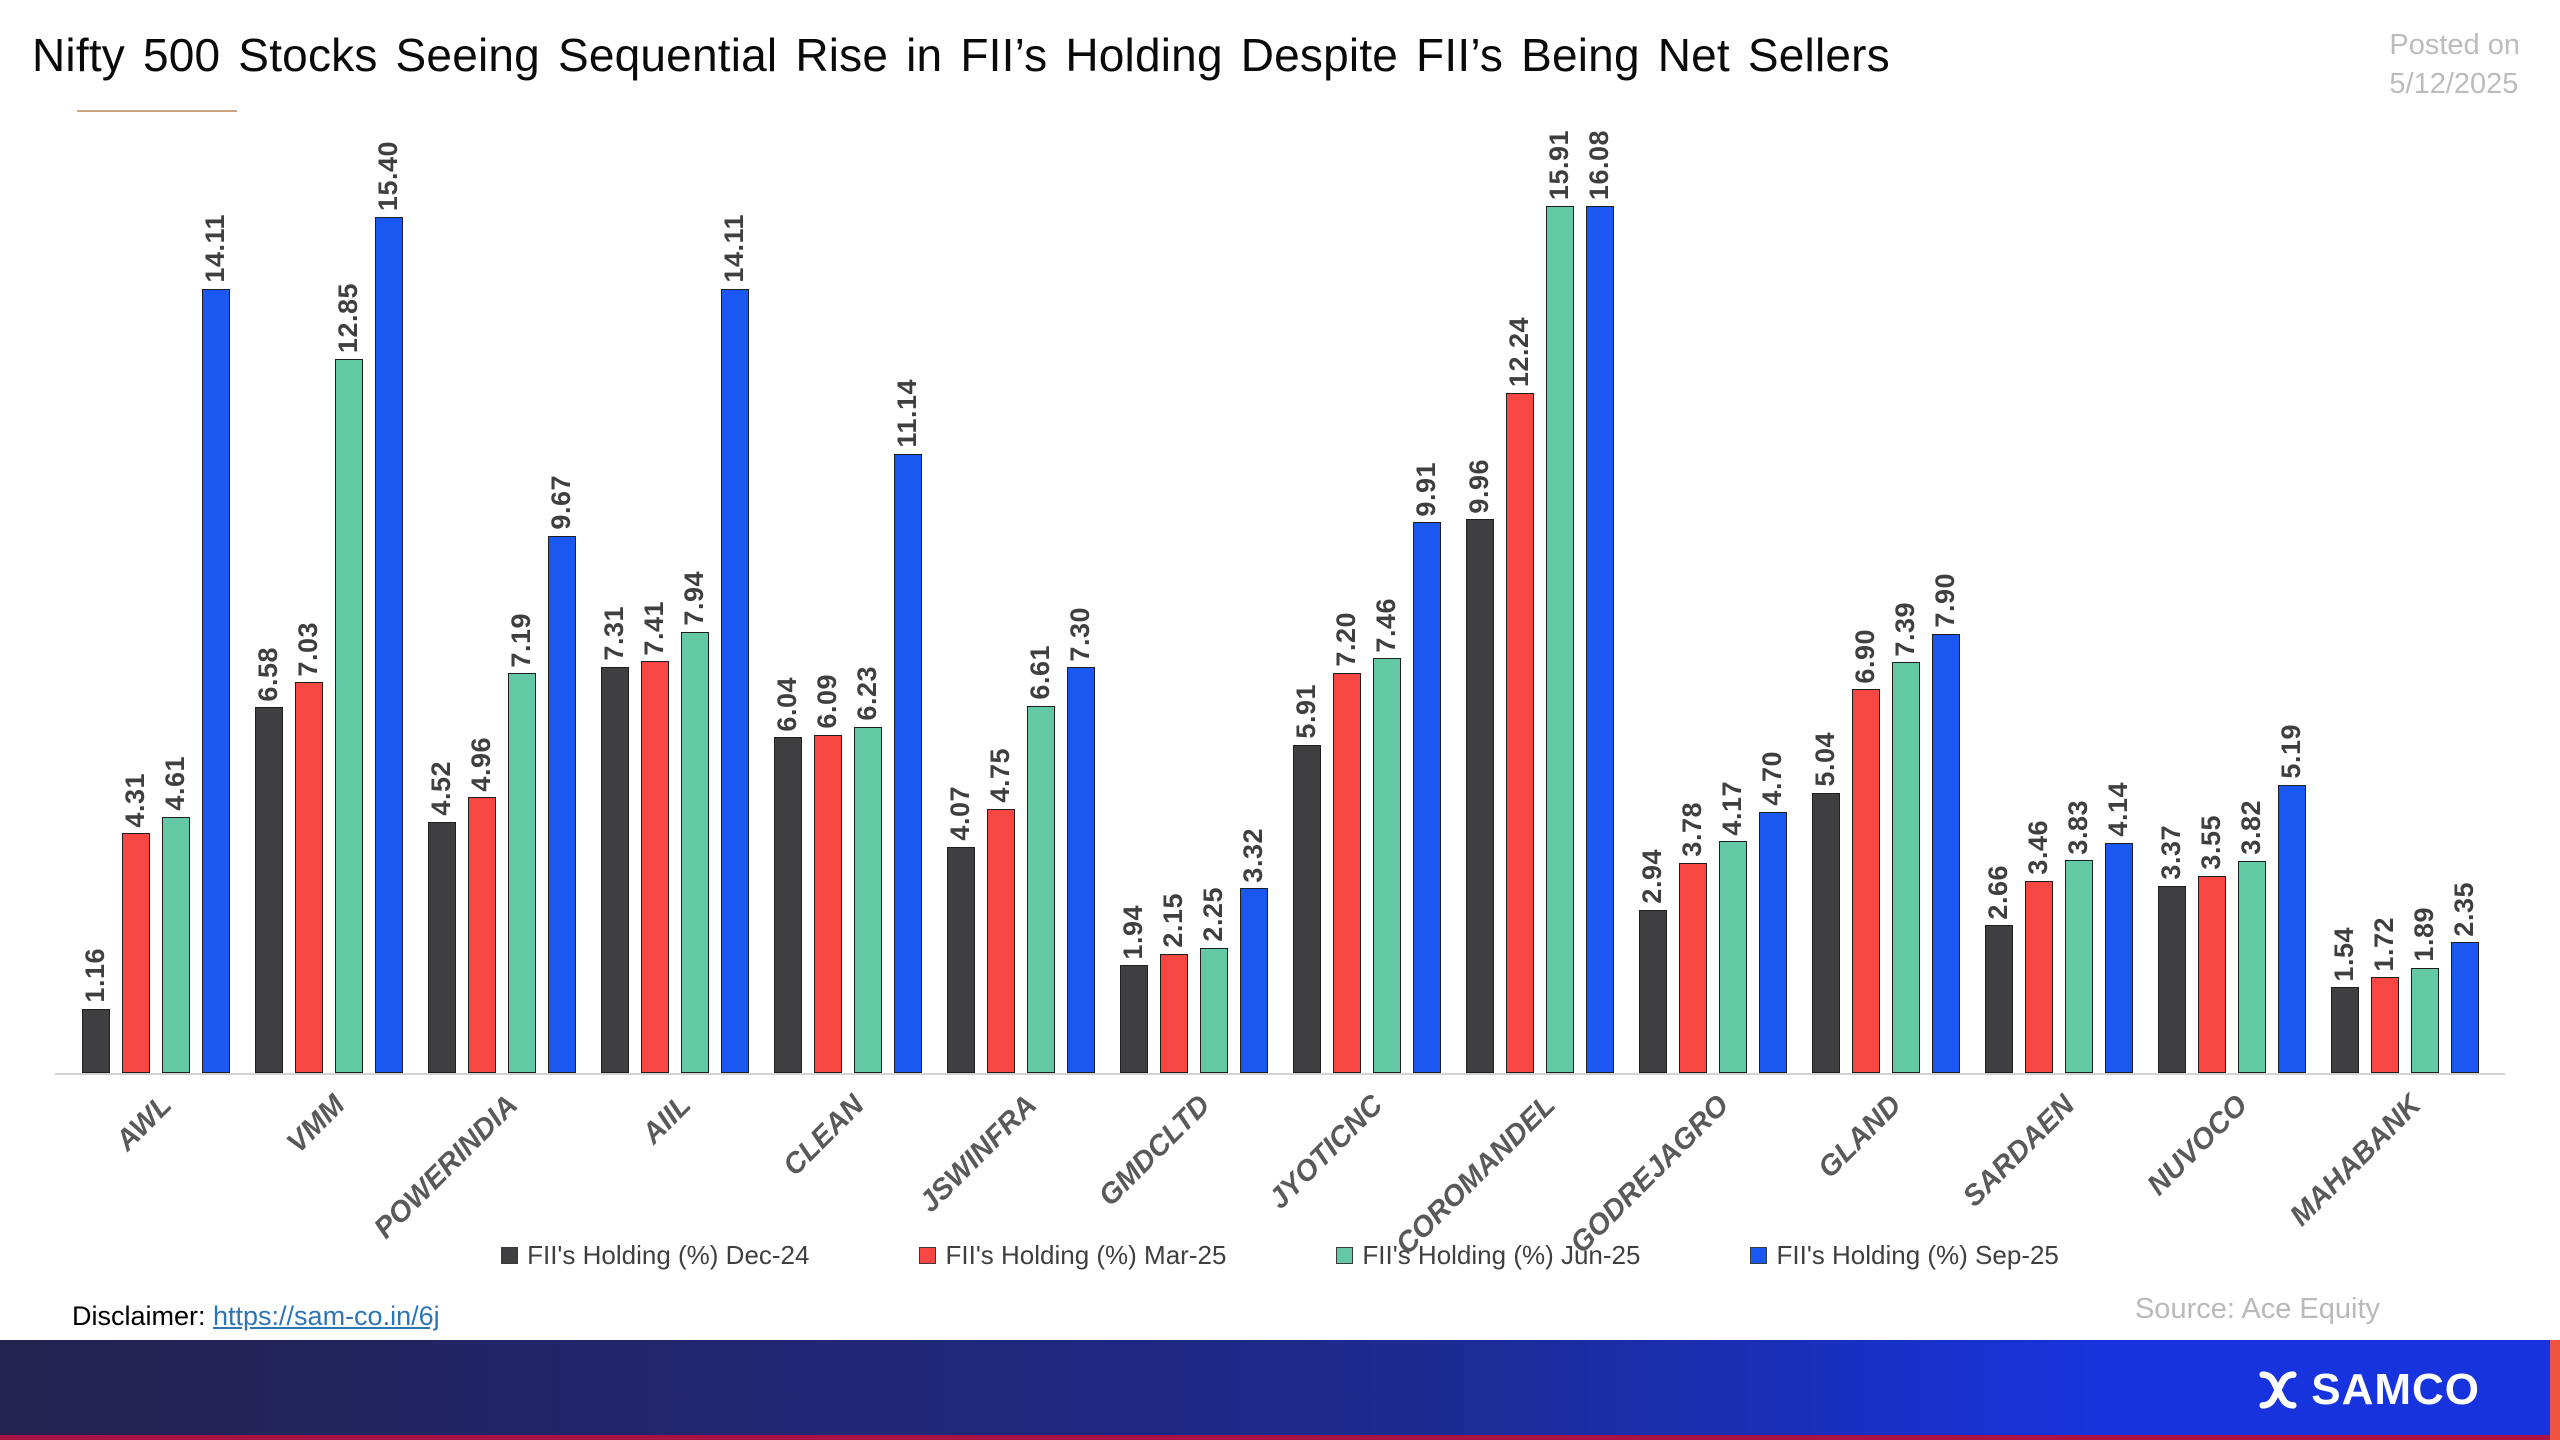 The width and height of the screenshot is (2560, 1440). I want to click on bar-value-label: 12.85, so click(348, 317).